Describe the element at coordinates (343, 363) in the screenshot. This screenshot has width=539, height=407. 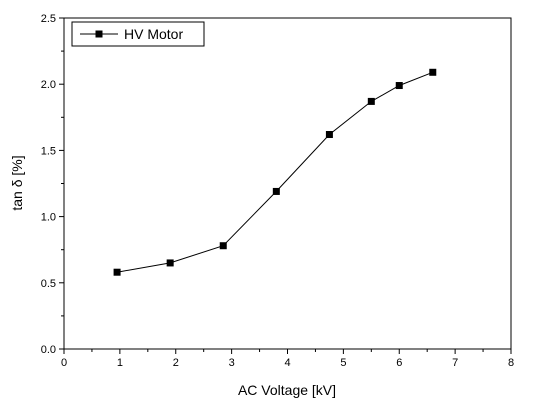
I see `x-tick-label: 5` at that location.